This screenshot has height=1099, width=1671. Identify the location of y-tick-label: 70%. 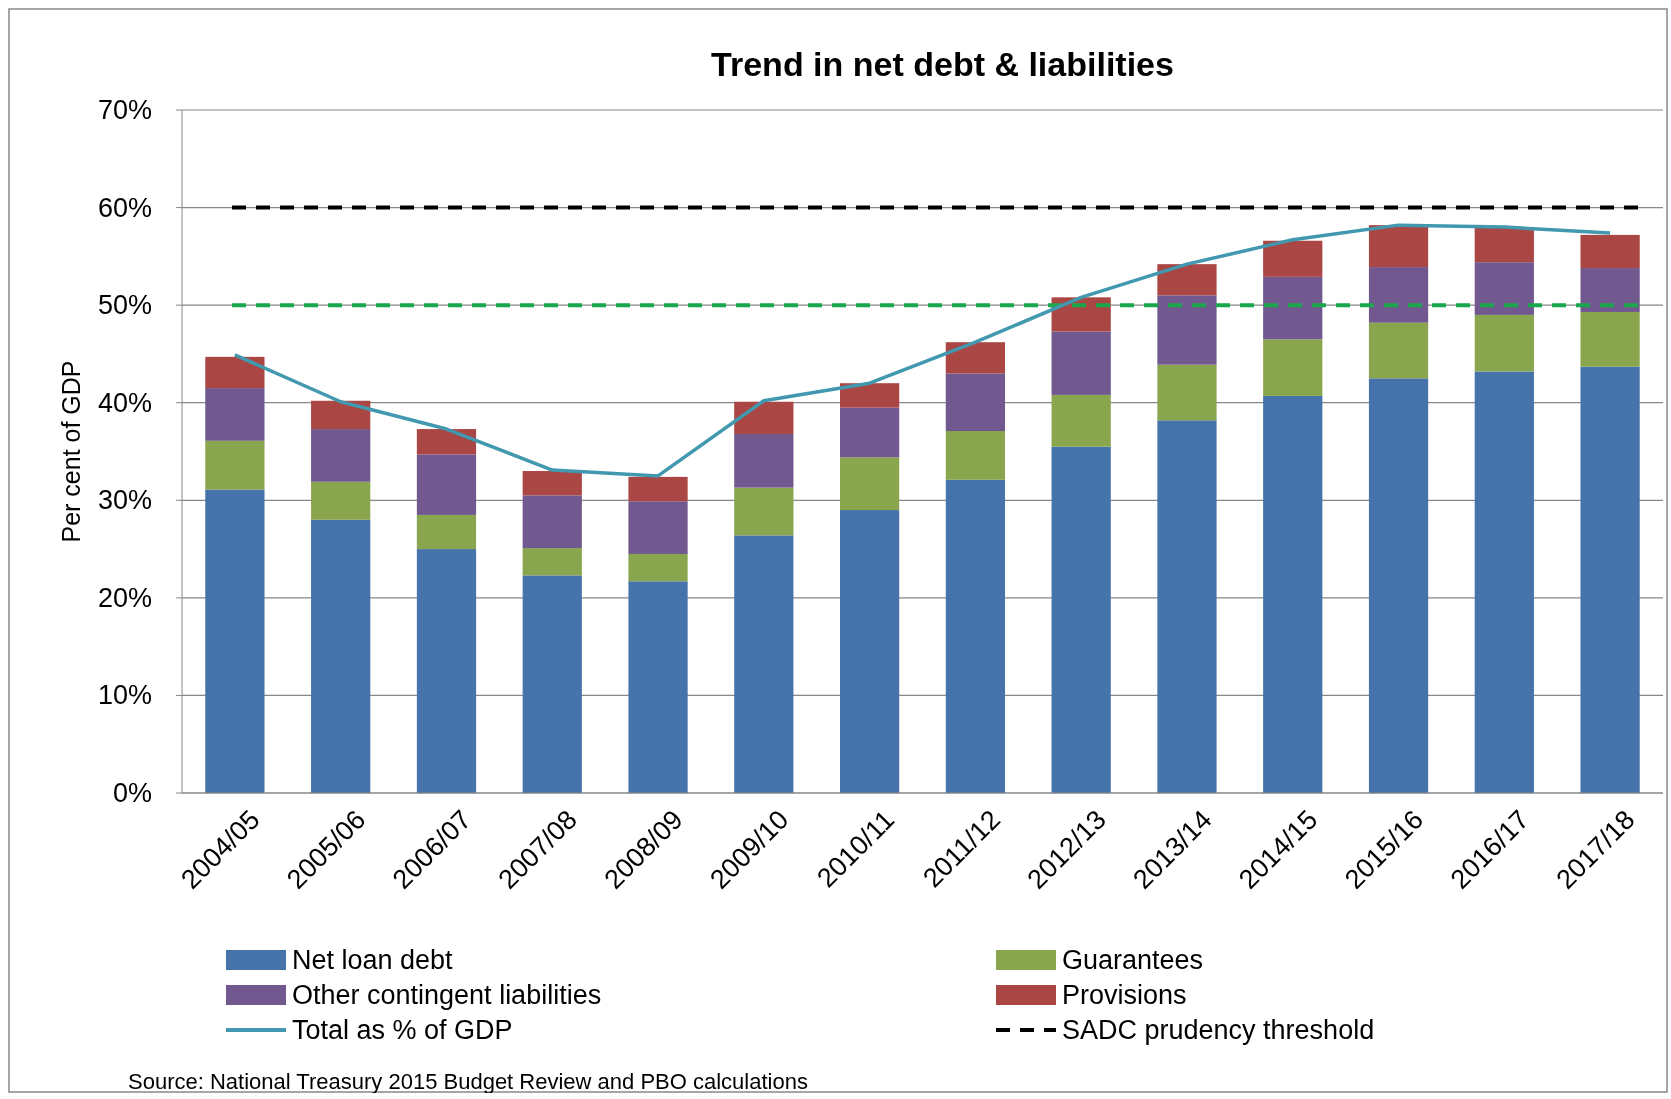
(124, 110).